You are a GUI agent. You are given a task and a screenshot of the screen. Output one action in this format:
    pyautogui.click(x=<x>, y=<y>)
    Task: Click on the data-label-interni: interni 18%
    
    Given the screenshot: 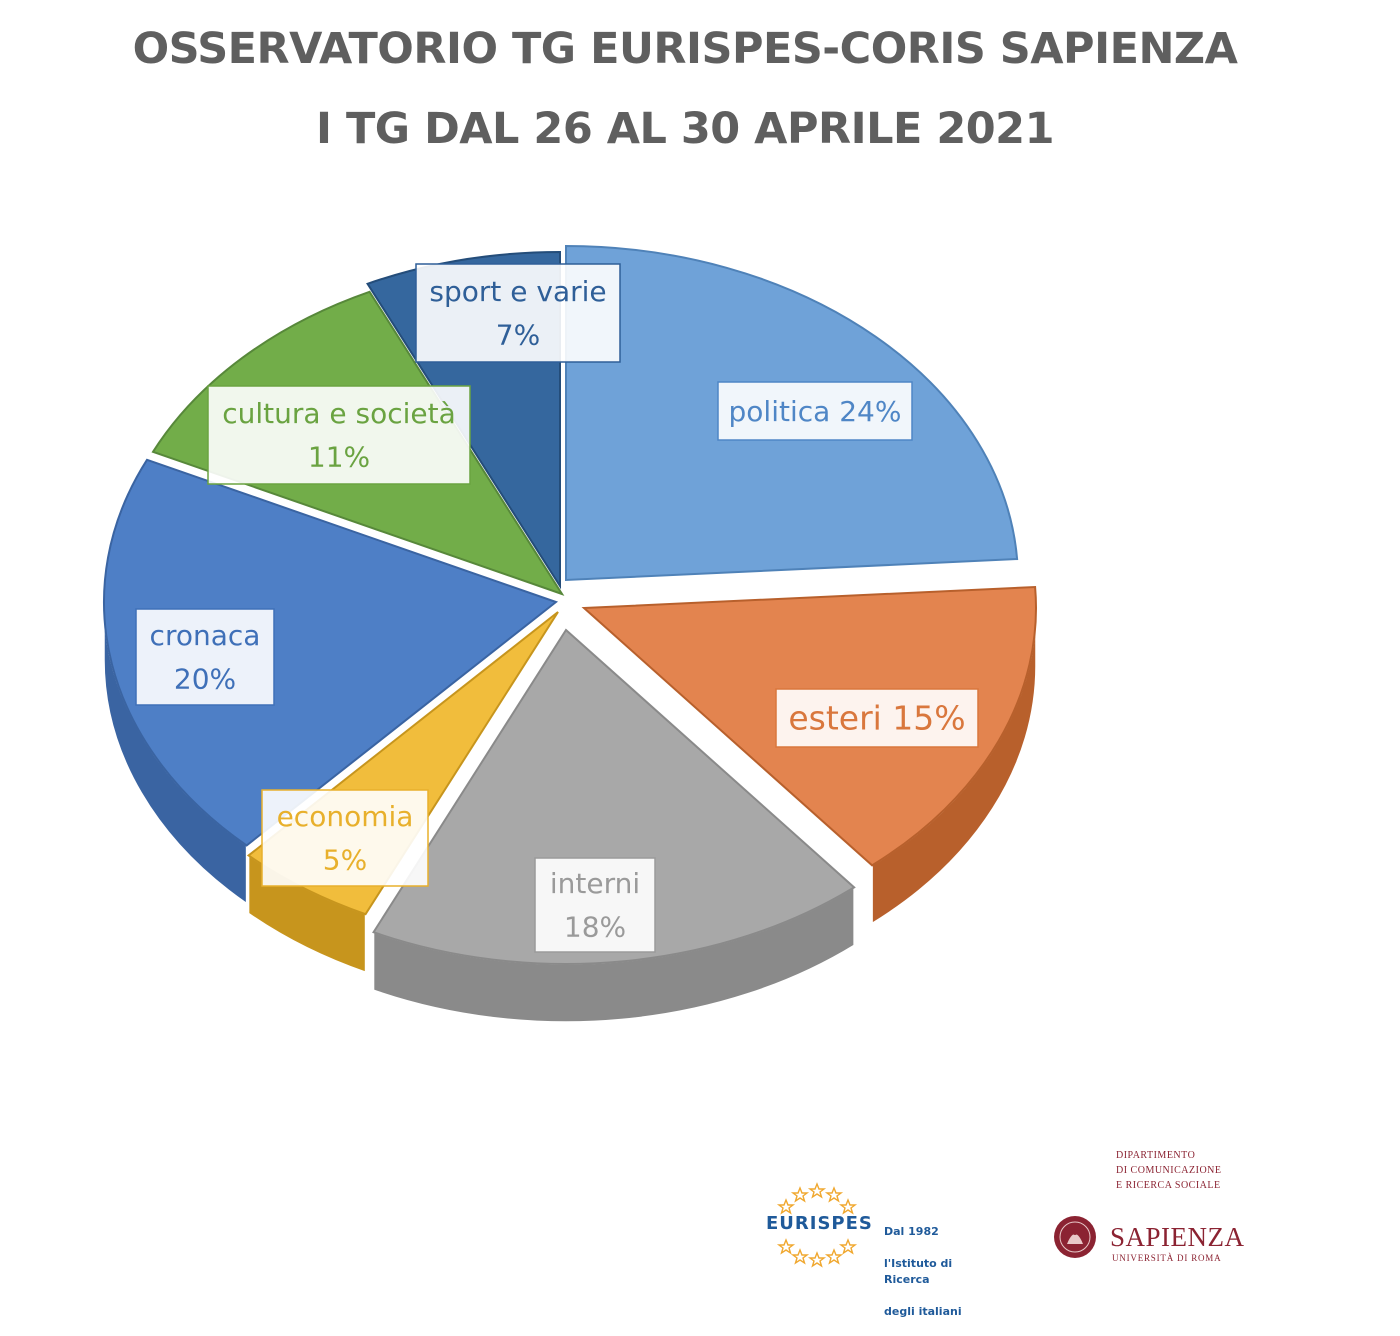 What is the action you would take?
    pyautogui.click(x=595, y=905)
    